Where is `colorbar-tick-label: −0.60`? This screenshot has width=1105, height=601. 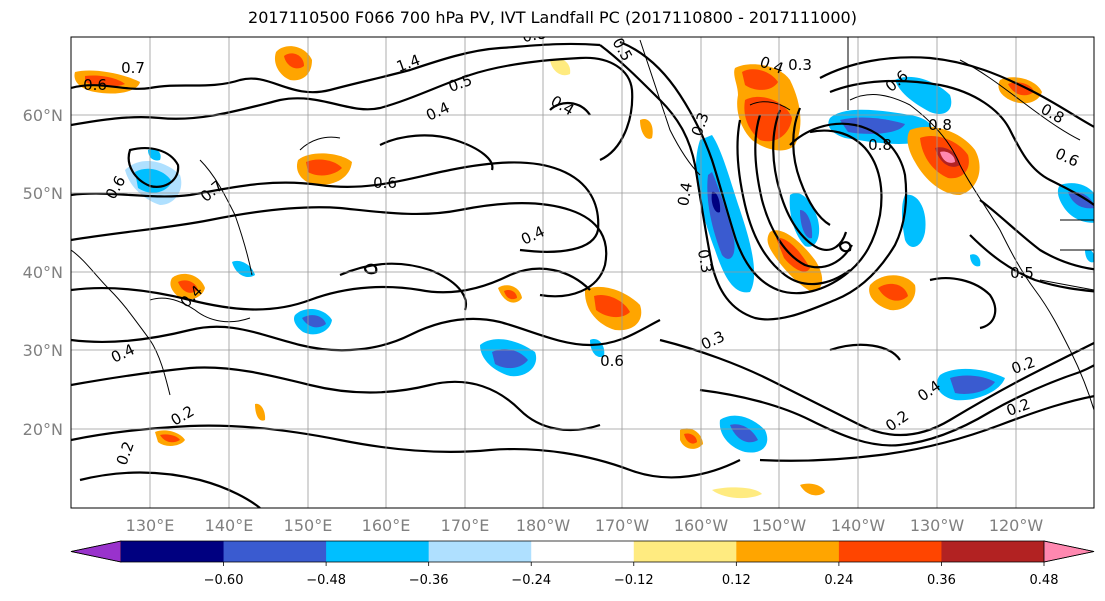
colorbar-tick-label: −0.60 is located at coordinates (224, 580).